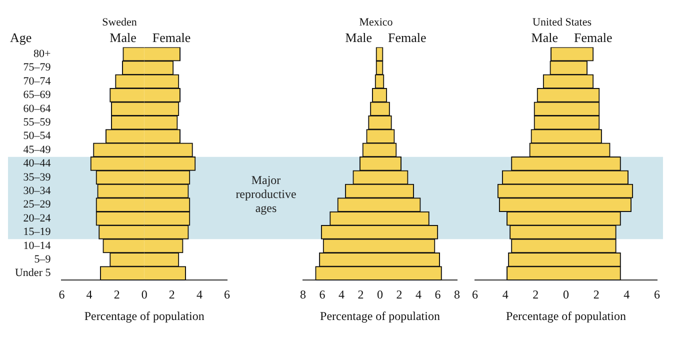 The image size is (674, 337). I want to click on y-tick-label: 45–49, so click(37, 150).